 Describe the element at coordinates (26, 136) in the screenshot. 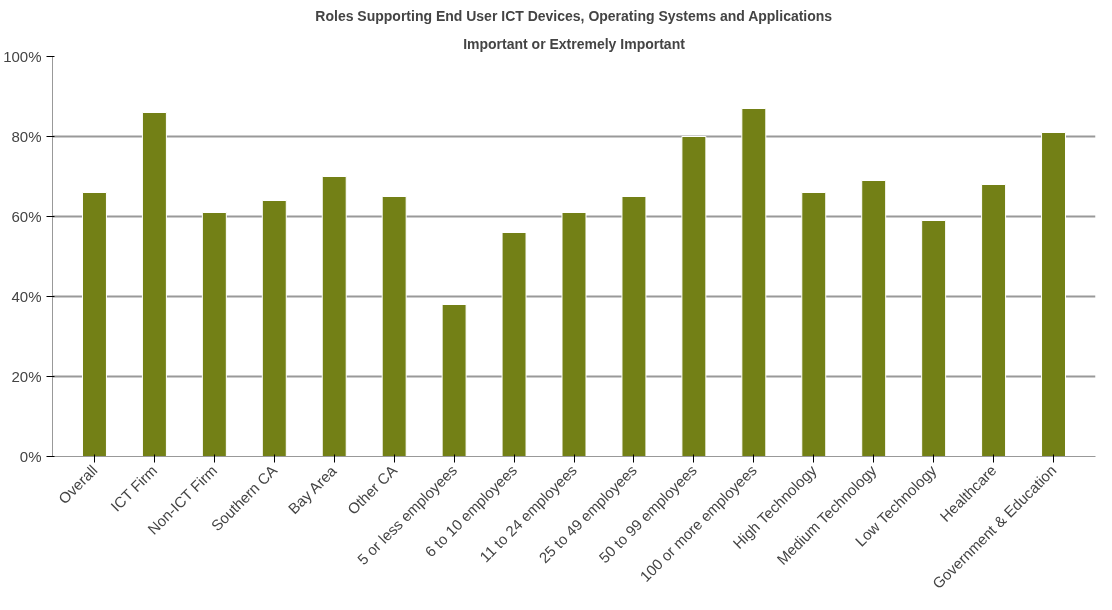

I see `y-tick-label: 80%` at that location.